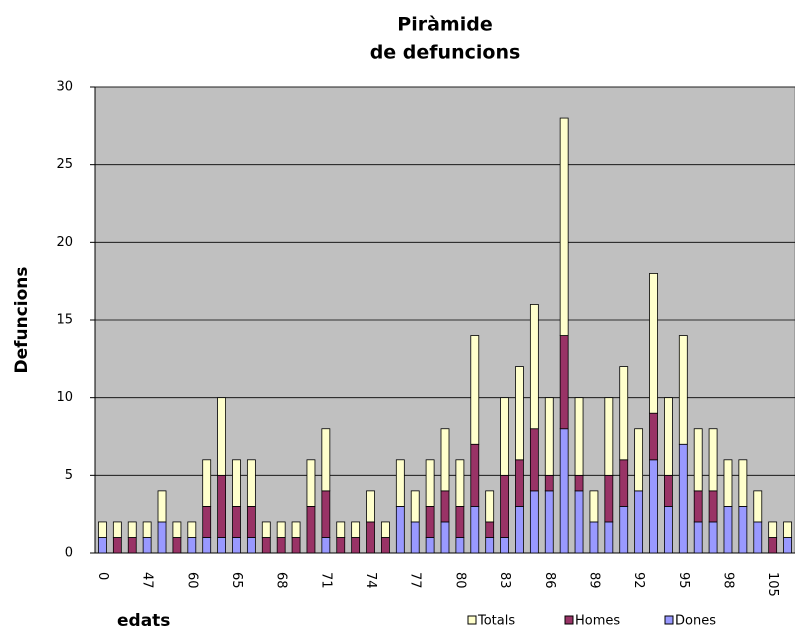  I want to click on x-tick-label: 0, so click(102, 576).